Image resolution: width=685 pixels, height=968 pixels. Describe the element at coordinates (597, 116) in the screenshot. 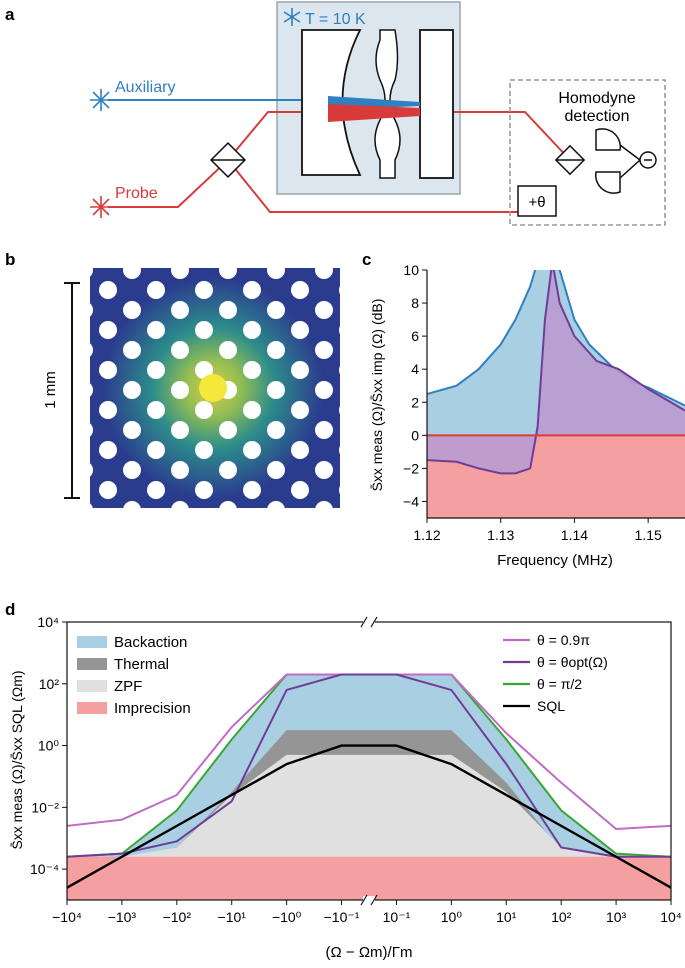

I see `homodyne-label-line2: detection` at that location.